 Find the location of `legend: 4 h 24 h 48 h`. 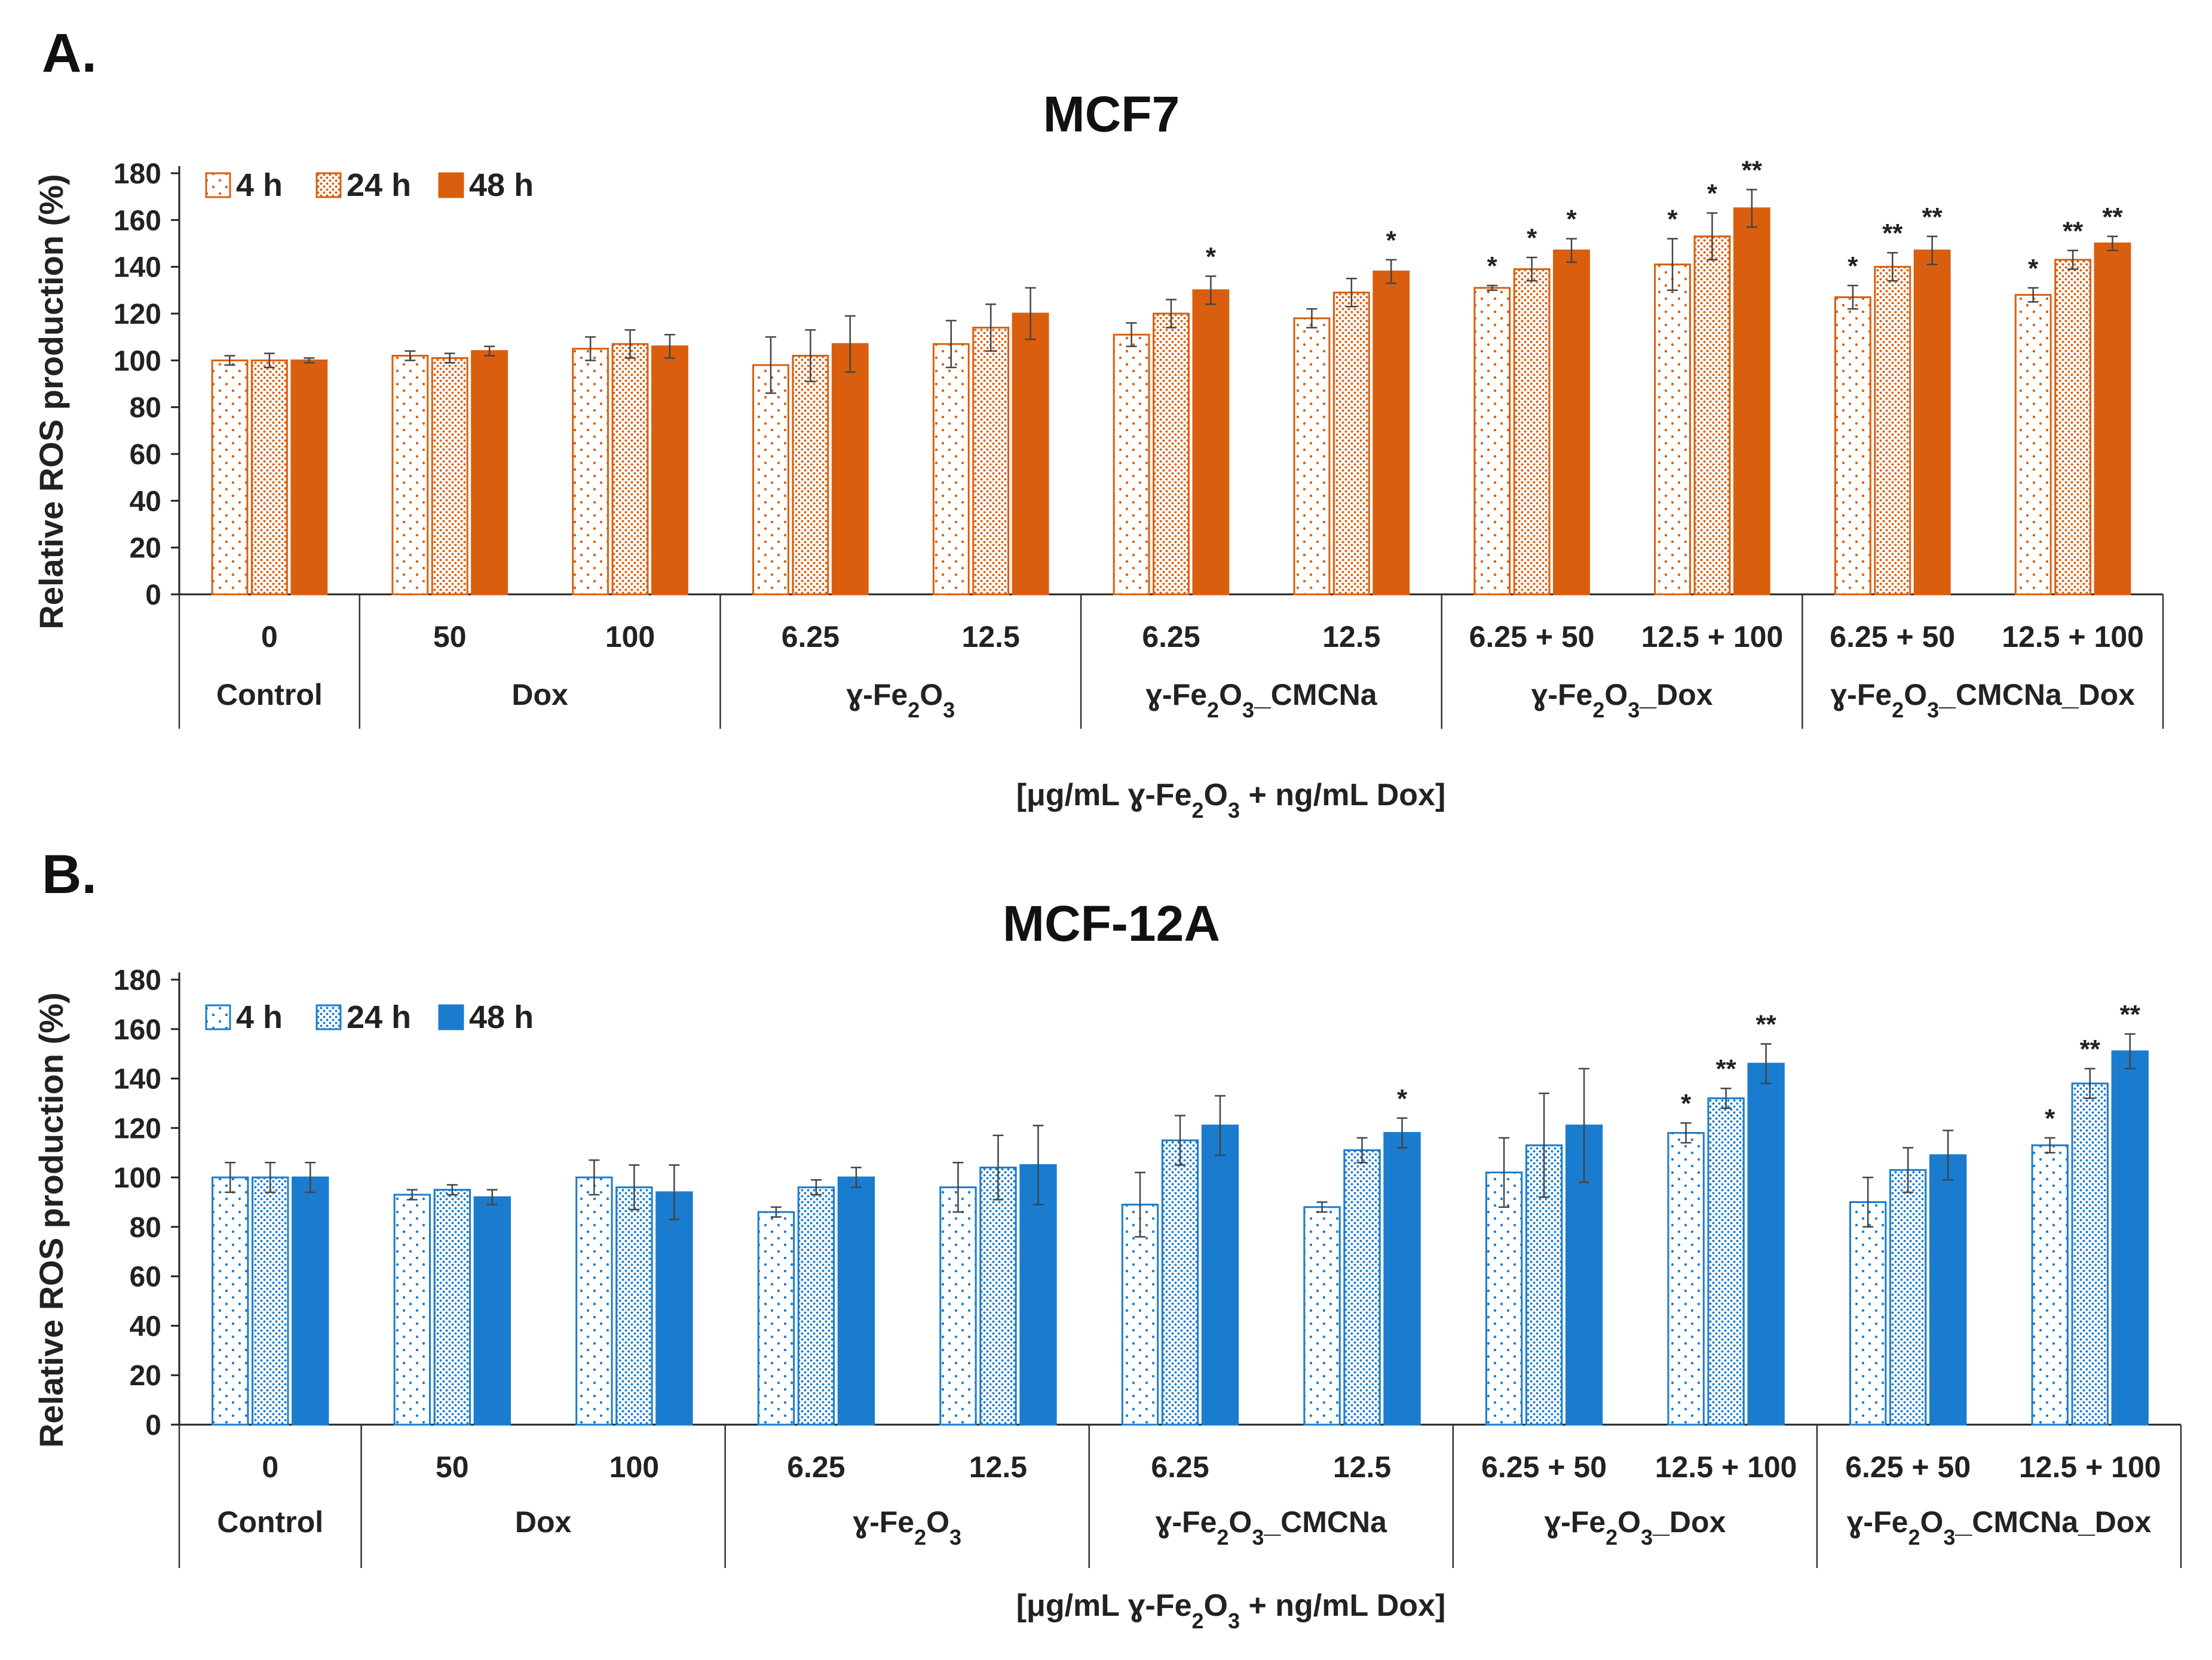

legend: 4 h 24 h 48 h is located at coordinates (369, 1017).